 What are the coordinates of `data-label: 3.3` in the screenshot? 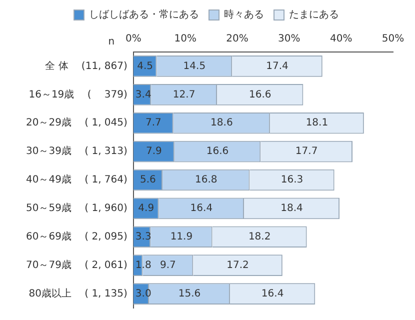 It's located at (143, 236).